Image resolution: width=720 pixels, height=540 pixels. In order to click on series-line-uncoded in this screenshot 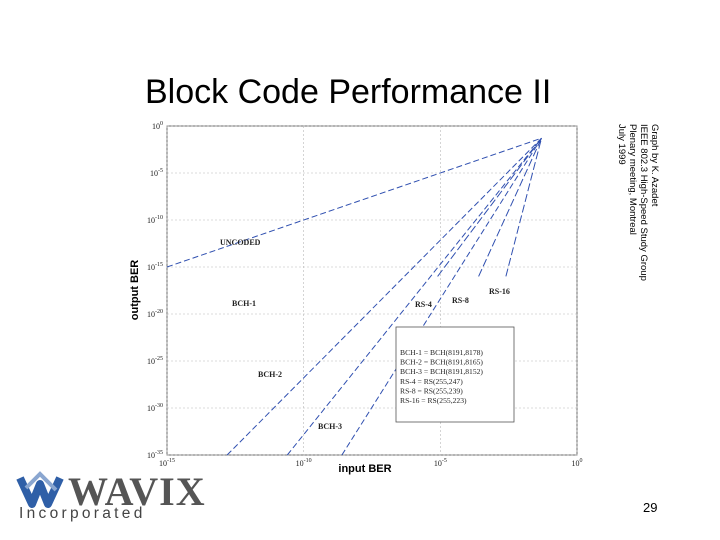, I will do `click(354, 202)`.